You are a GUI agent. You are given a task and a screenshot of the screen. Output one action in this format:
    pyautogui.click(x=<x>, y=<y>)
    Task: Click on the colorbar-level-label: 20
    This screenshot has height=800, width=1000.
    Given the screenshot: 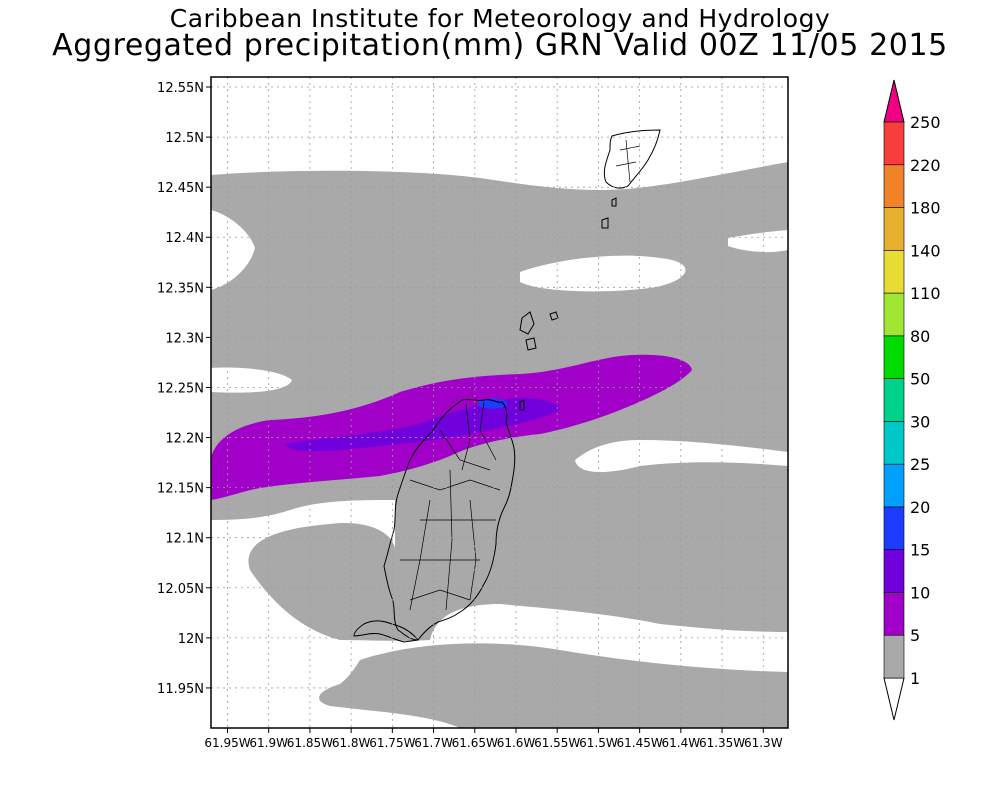 What is the action you would take?
    pyautogui.click(x=920, y=507)
    